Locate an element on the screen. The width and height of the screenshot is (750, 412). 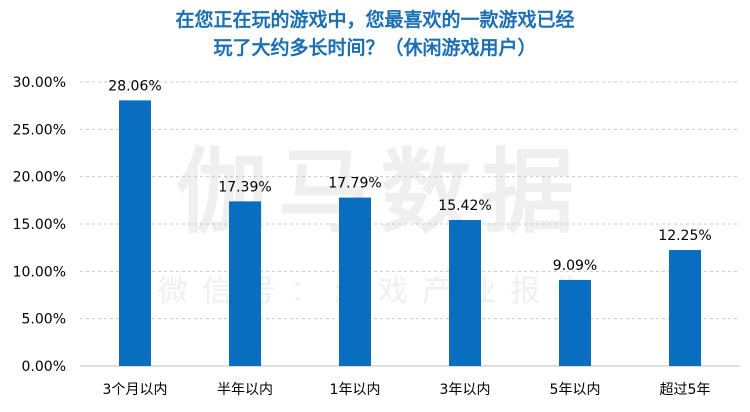
data-label: 12.25% is located at coordinates (684, 236).